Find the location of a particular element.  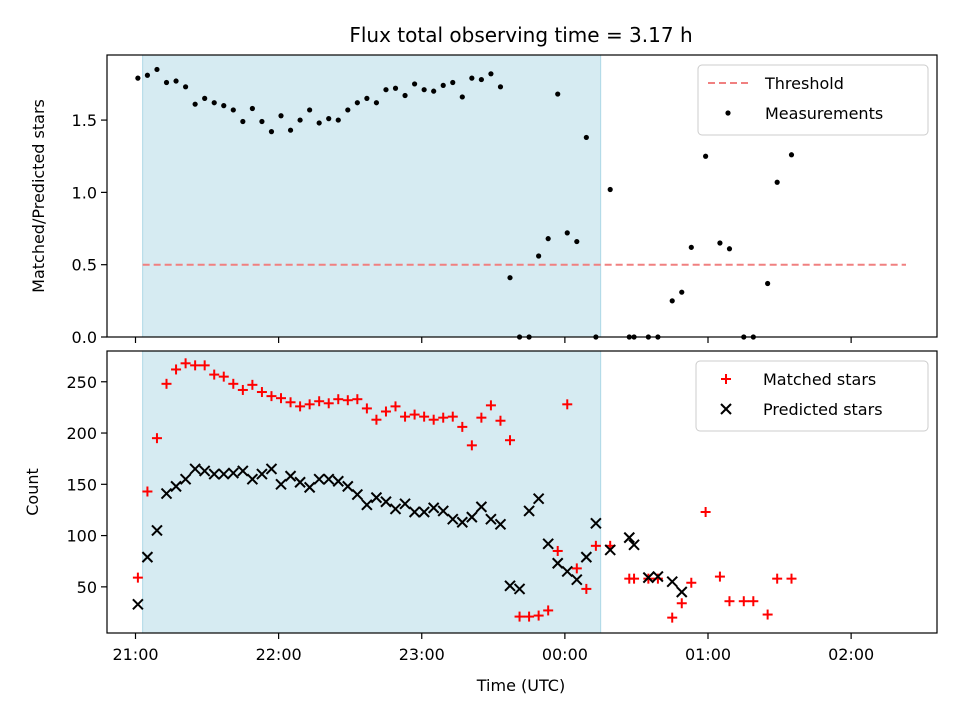

y-tick-label: 0.5 is located at coordinates (84, 265).